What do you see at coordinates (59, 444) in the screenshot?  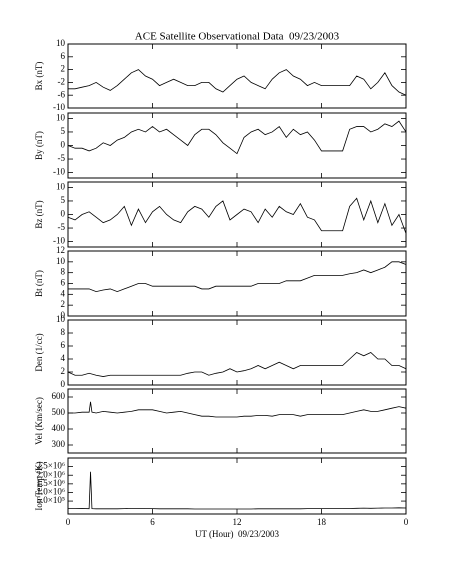 I see `y-tick-label: 300` at bounding box center [59, 444].